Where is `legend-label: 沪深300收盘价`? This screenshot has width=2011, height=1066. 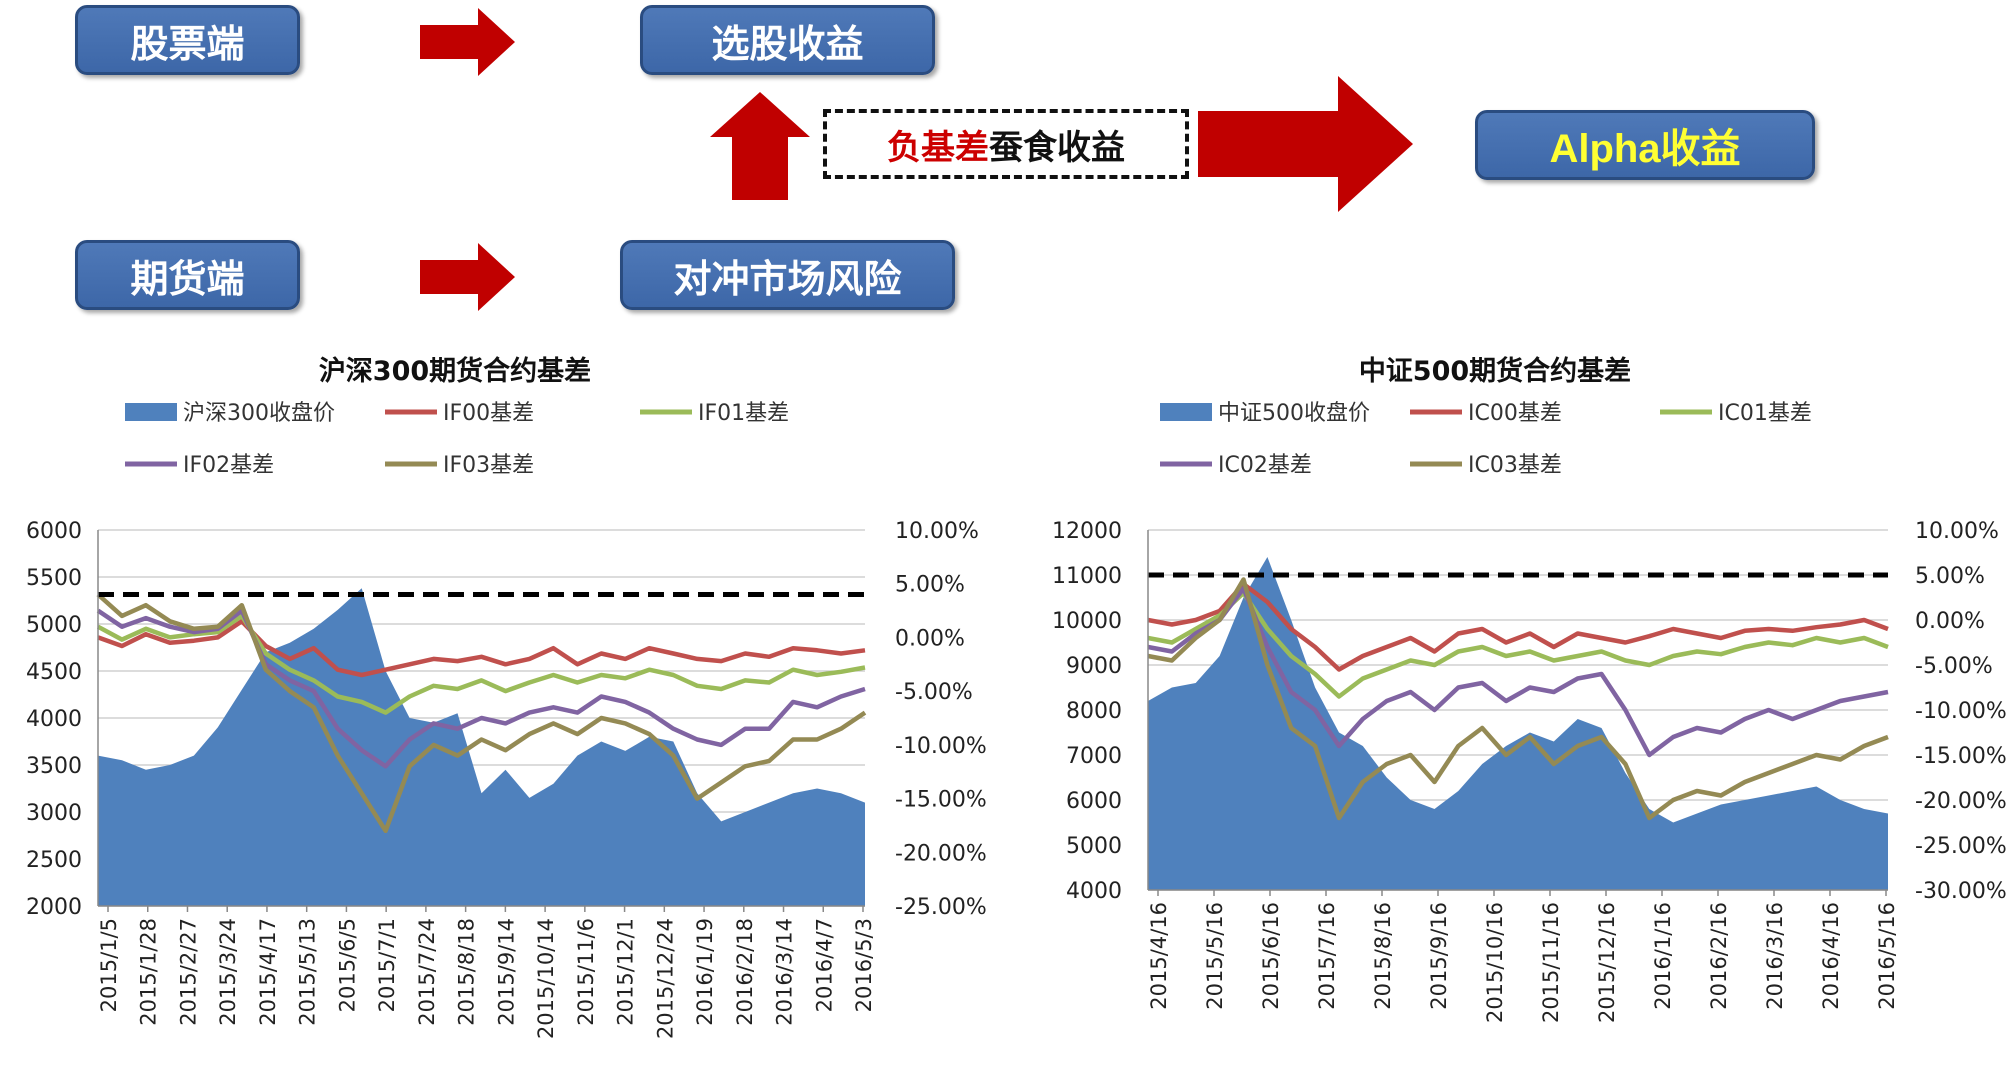 legend-label: 沪深300收盘价 is located at coordinates (259, 413).